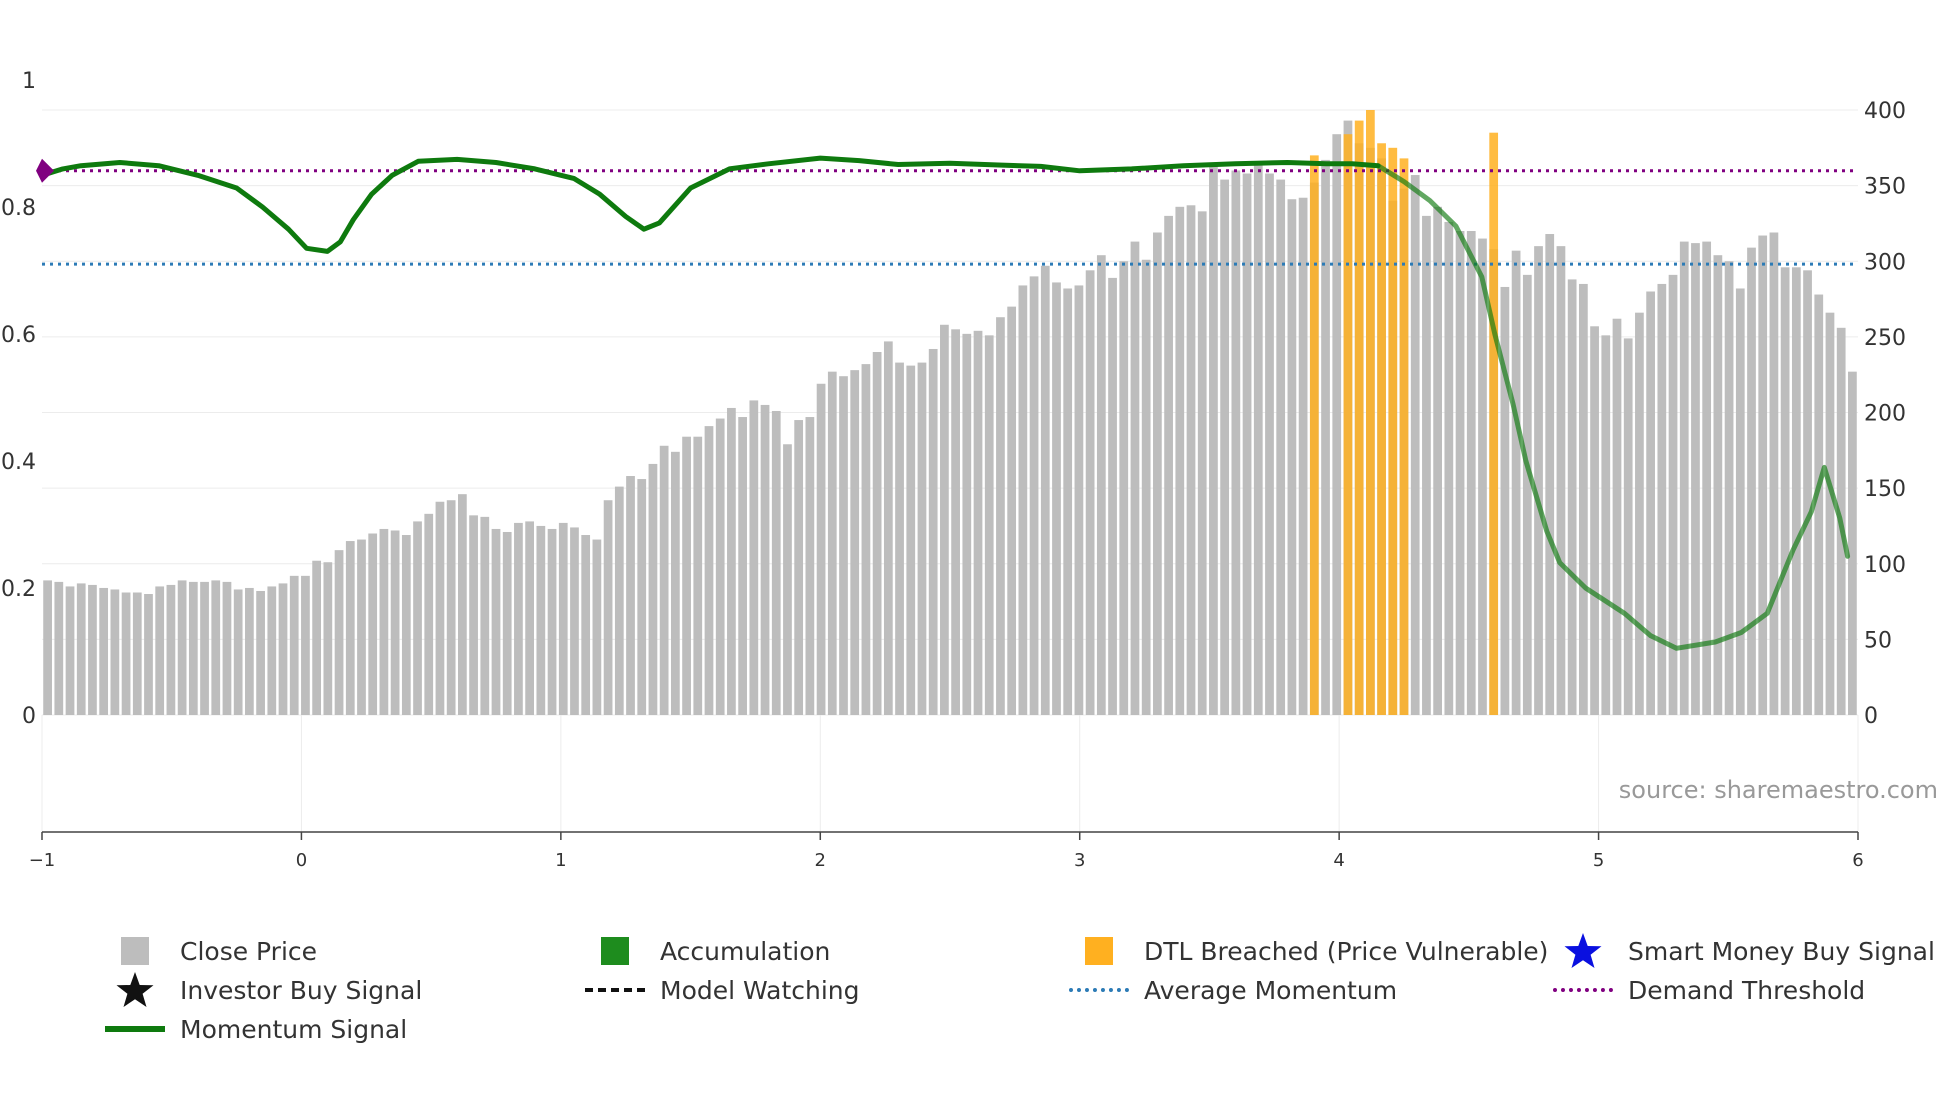 The image size is (1960, 1102). What do you see at coordinates (45, 170) in the screenshot?
I see `smart-money-marker` at bounding box center [45, 170].